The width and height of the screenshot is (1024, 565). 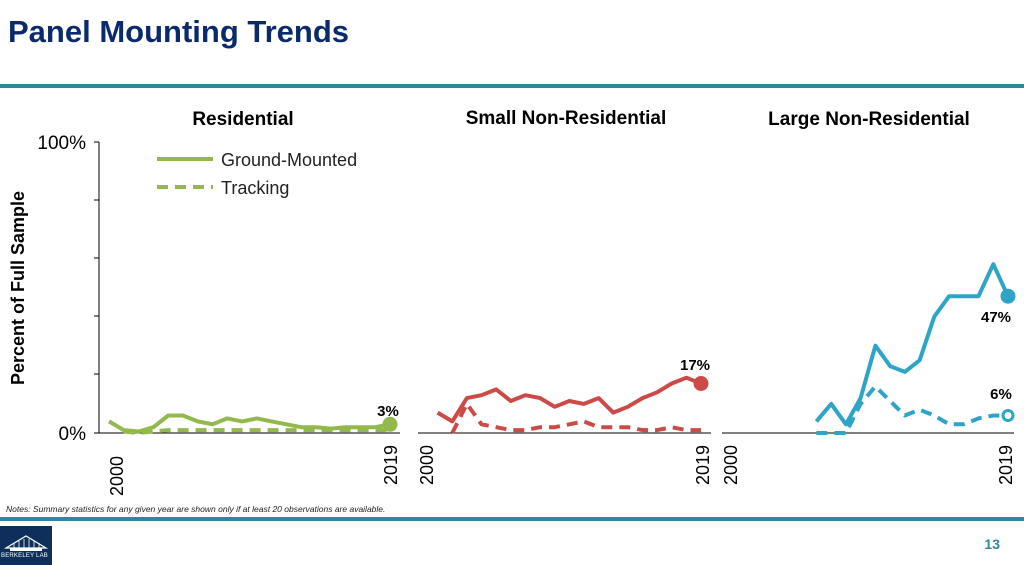 I want to click on logo-text: BERKELEY LAB, so click(x=24, y=556).